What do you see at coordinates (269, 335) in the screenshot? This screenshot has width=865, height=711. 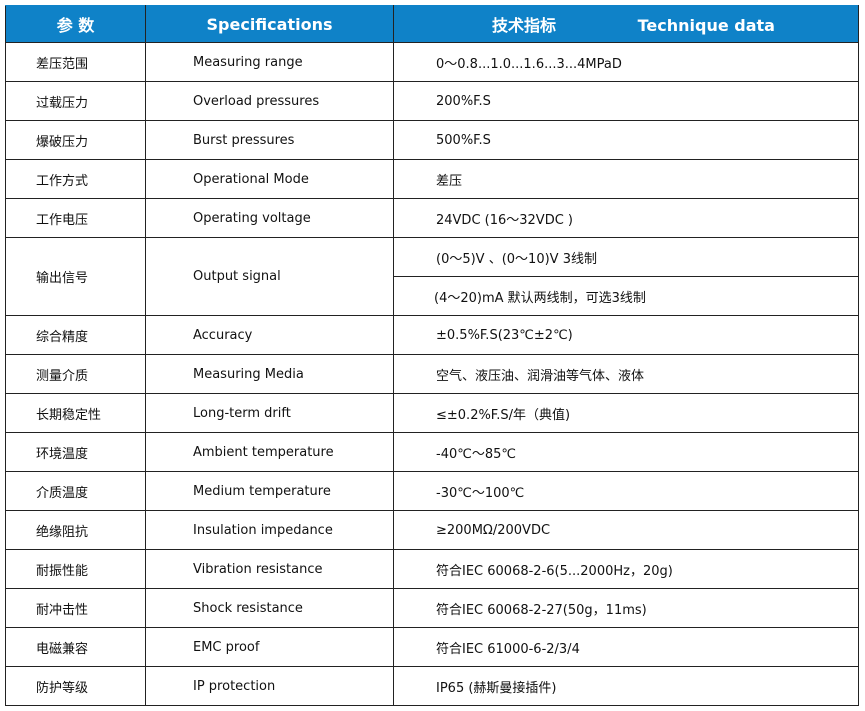 I see `param-en: Accuracy` at bounding box center [269, 335].